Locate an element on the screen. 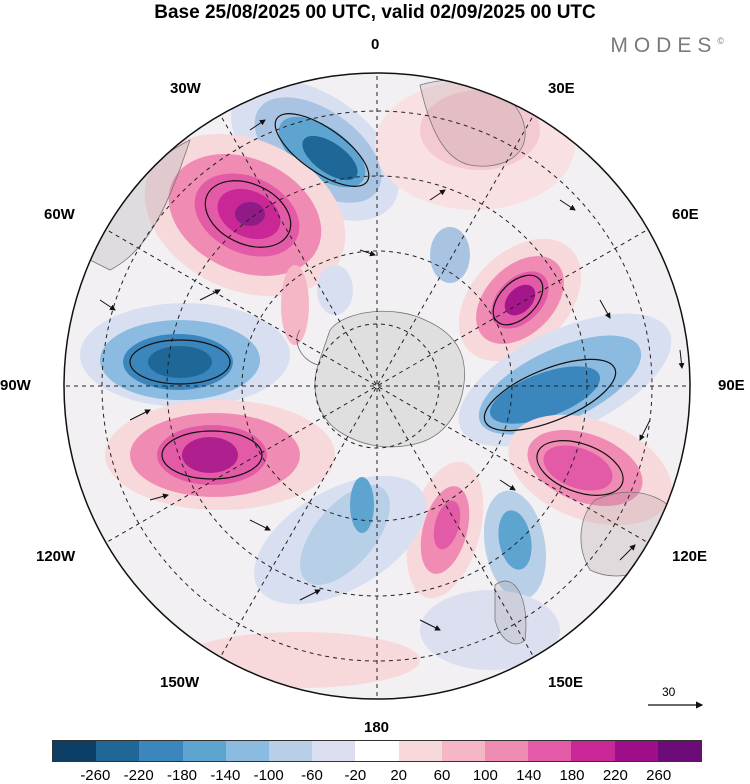  lon-label-60w: 60W is located at coordinates (59, 214).